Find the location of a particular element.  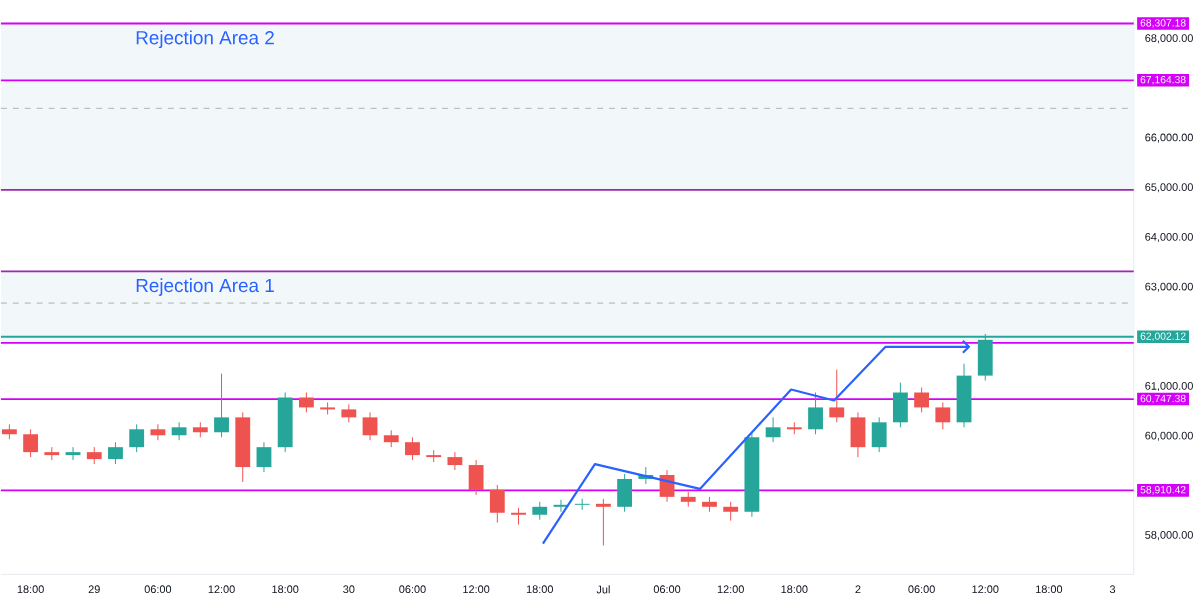

y-tick-label: 61,000.00 is located at coordinates (1169, 386).